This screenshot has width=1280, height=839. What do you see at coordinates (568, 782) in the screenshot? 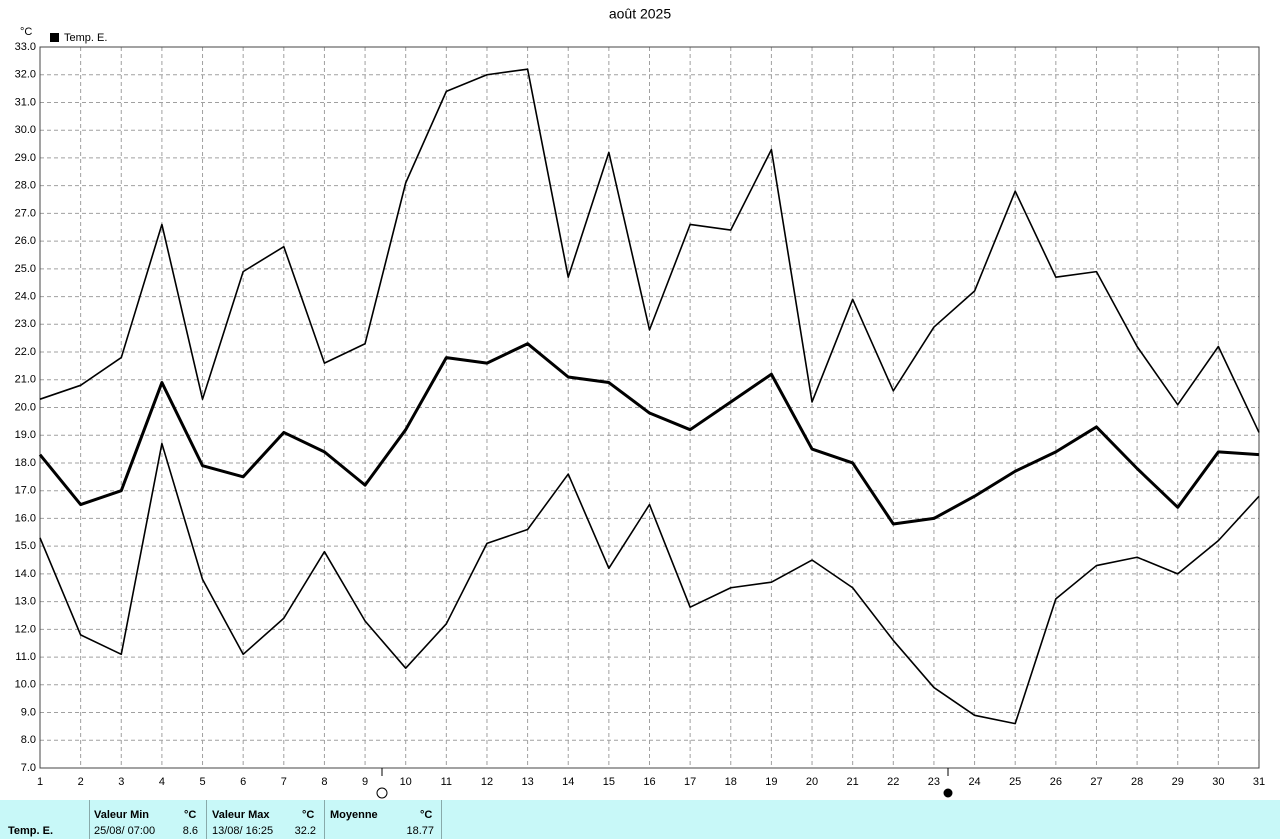
I see `x-tick-label: 14` at bounding box center [568, 782].